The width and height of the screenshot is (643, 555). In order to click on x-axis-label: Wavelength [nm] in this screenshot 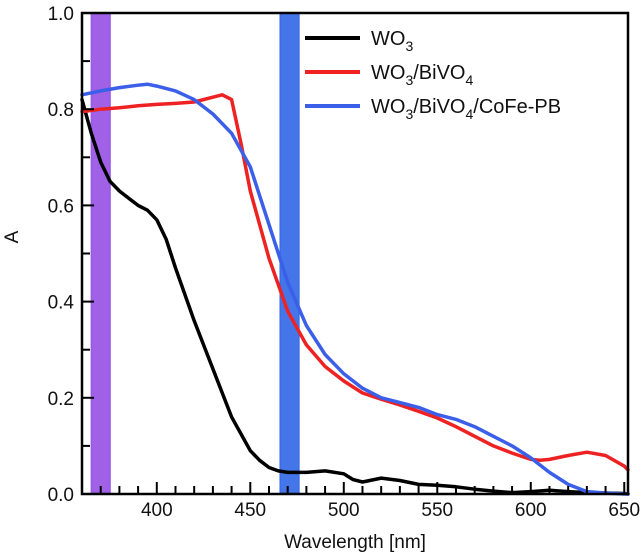, I will do `click(355, 542)`.